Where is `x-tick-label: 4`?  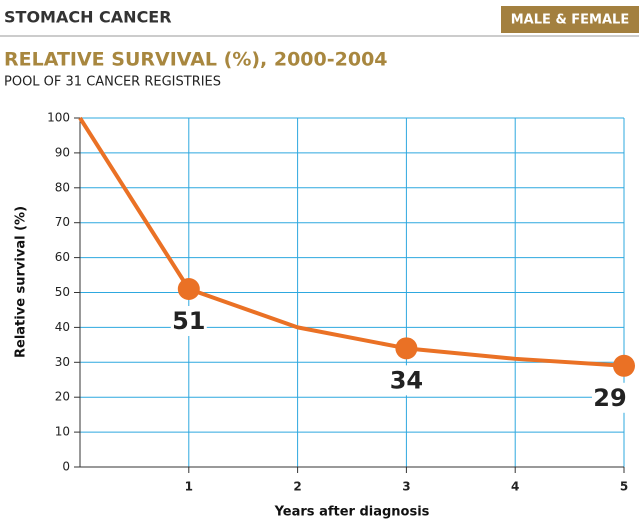
x-tick-label: 4 is located at coordinates (515, 487).